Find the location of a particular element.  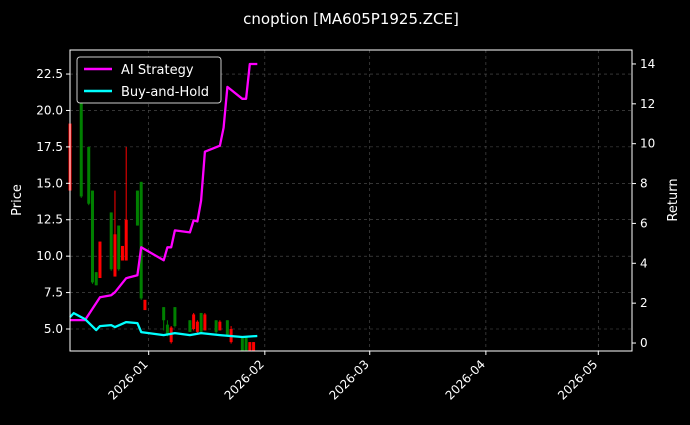

y-left-tick-label: 10.0 is located at coordinates (49, 256).